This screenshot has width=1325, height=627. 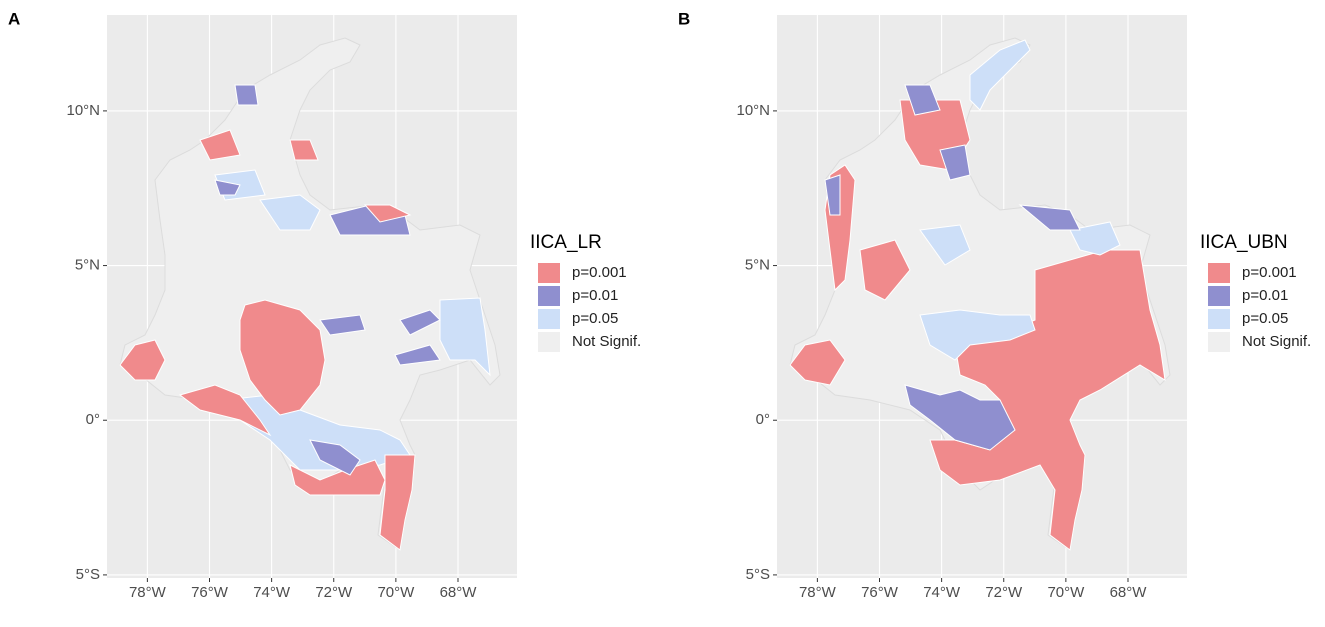 What do you see at coordinates (684, 18) in the screenshot?
I see `panel-label: B` at bounding box center [684, 18].